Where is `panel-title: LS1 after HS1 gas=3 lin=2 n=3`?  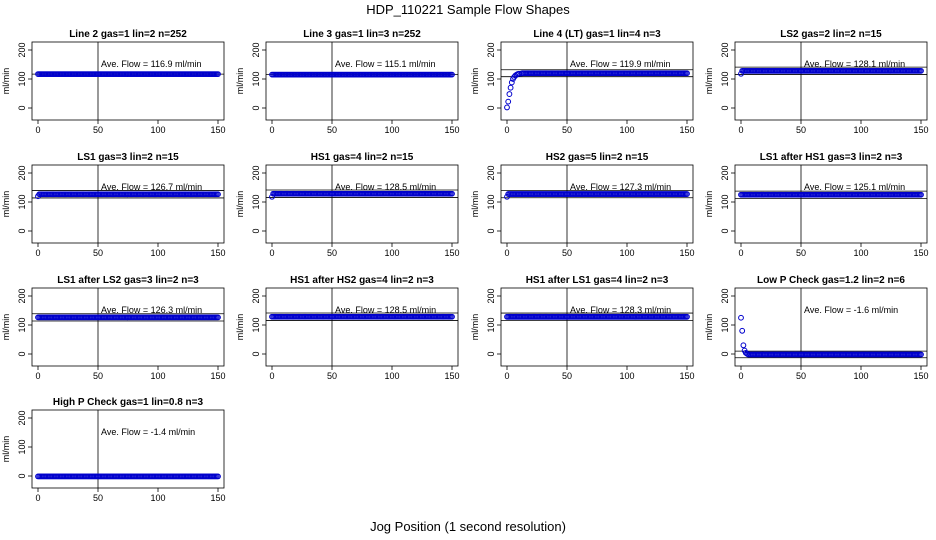 panel-title: LS1 after HS1 gas=3 lin=2 n=3 is located at coordinates (831, 157).